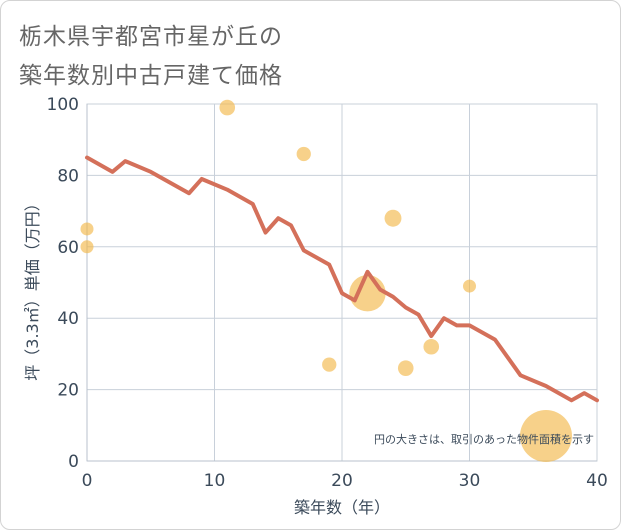 This screenshot has width=621, height=530. What do you see at coordinates (151, 37) in the screenshot?
I see `chart-title-line-1: 栃木県宇都宮市星が丘の` at bounding box center [151, 37].